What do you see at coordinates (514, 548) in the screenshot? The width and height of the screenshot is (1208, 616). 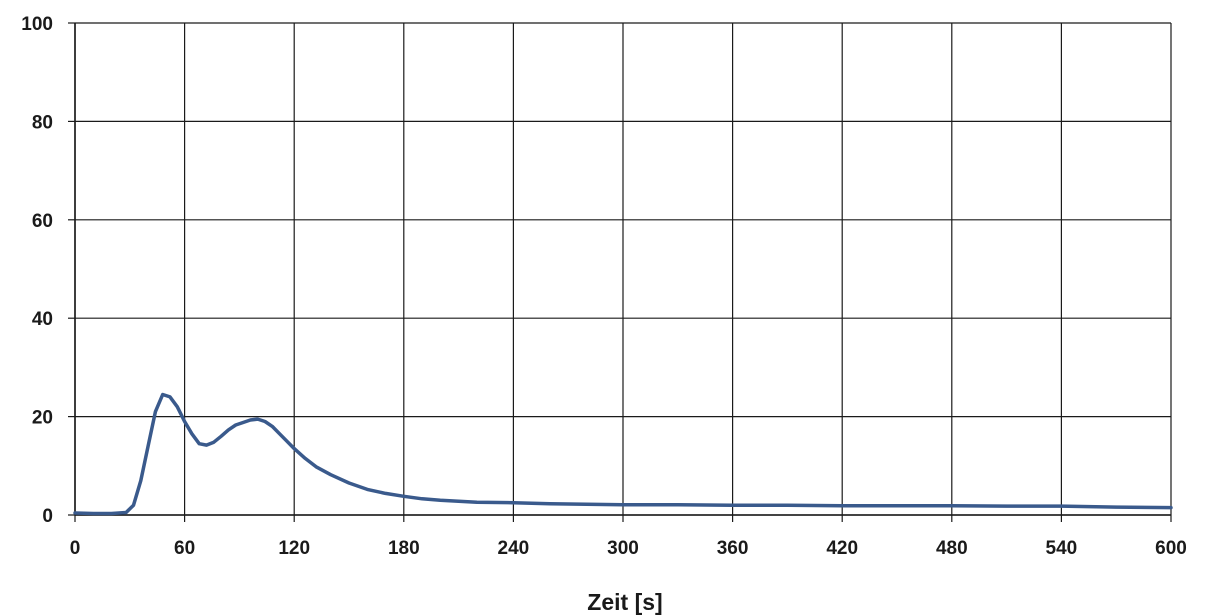 I see `x-tick-label: 240` at bounding box center [514, 548].